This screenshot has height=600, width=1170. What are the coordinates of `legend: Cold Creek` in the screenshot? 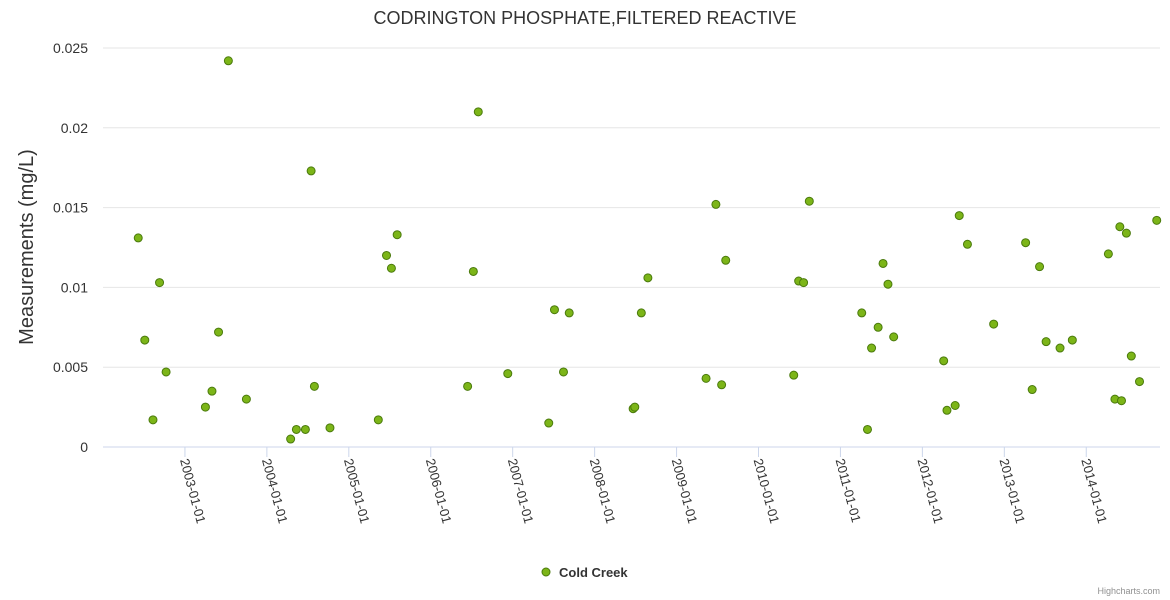 It's located at (584, 572).